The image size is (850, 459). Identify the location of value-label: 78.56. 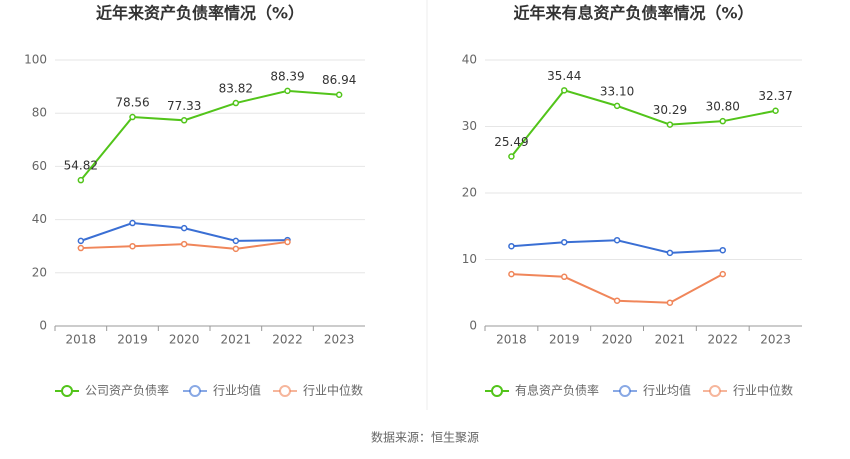
(132, 103).